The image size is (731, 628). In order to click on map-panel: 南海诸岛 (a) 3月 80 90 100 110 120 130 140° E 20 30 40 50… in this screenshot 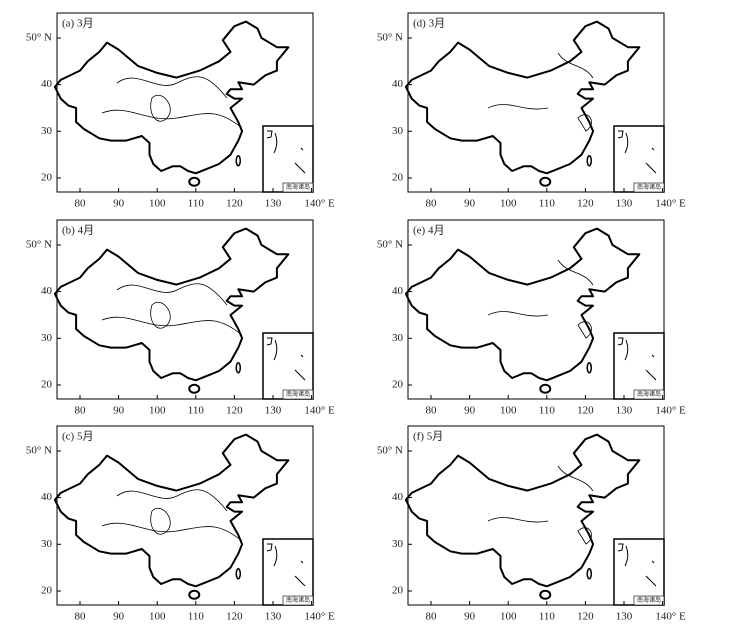, I will do `click(180, 111)`.